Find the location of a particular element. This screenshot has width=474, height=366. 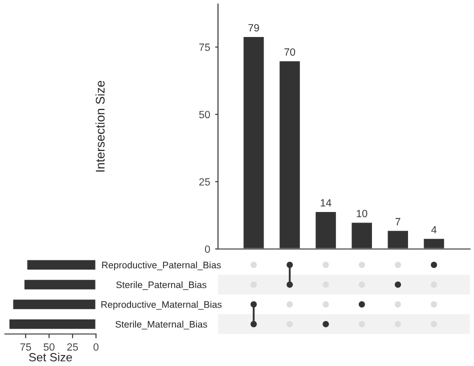

x-tick-label: 25 is located at coordinates (72, 347).